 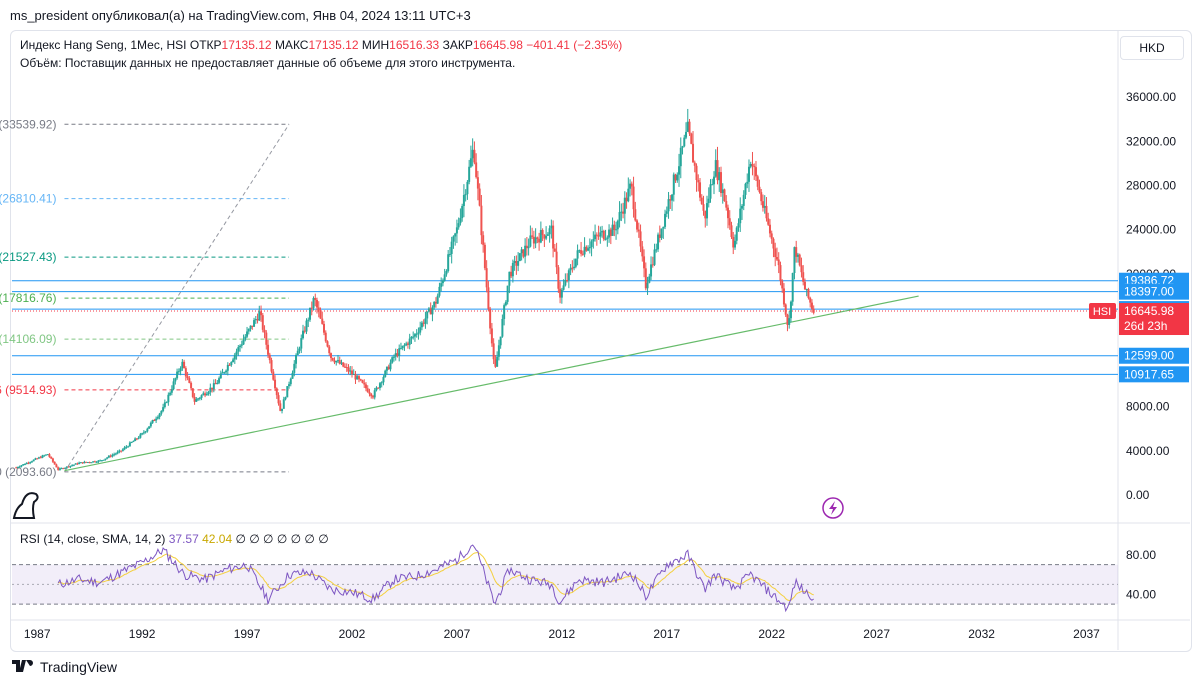 What do you see at coordinates (64, 667) in the screenshot?
I see `footer-logo: TradingView` at bounding box center [64, 667].